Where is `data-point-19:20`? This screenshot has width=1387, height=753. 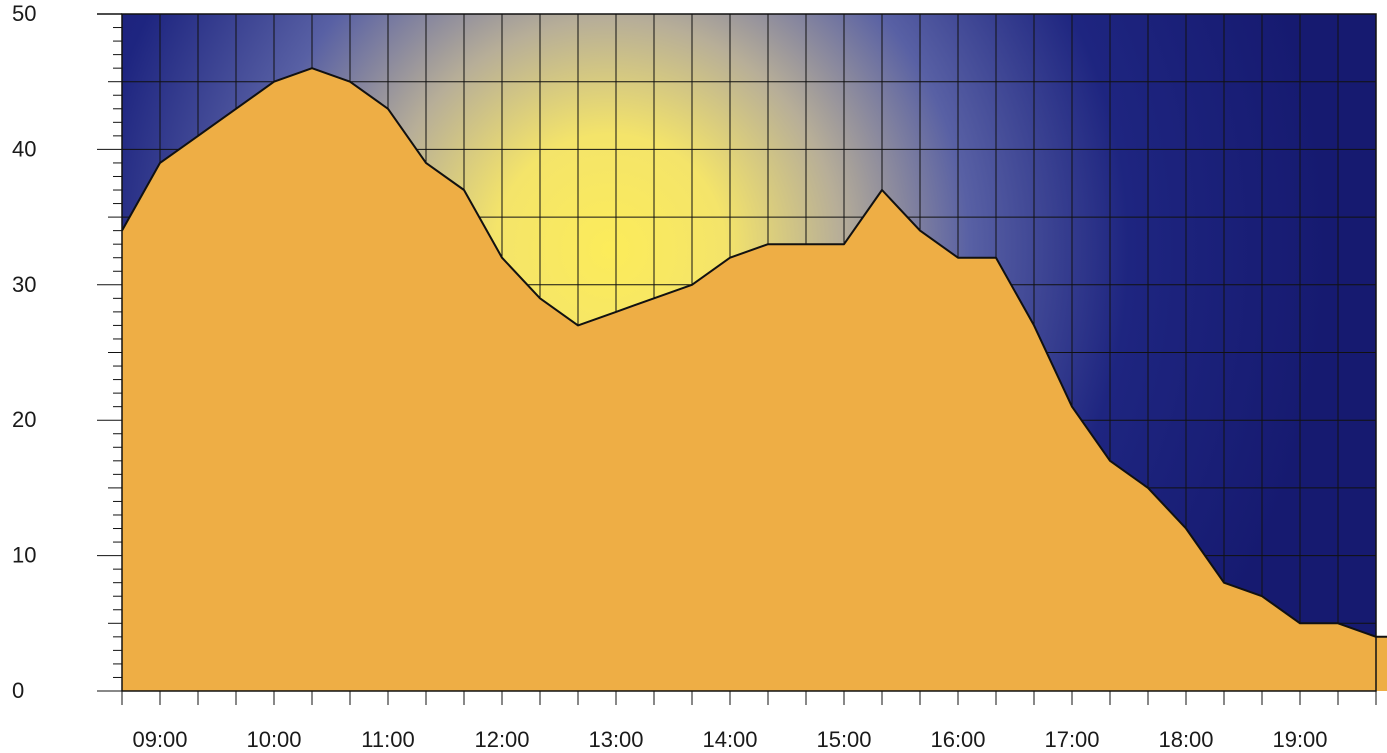 data-point-19:20 is located at coordinates (1338, 623).